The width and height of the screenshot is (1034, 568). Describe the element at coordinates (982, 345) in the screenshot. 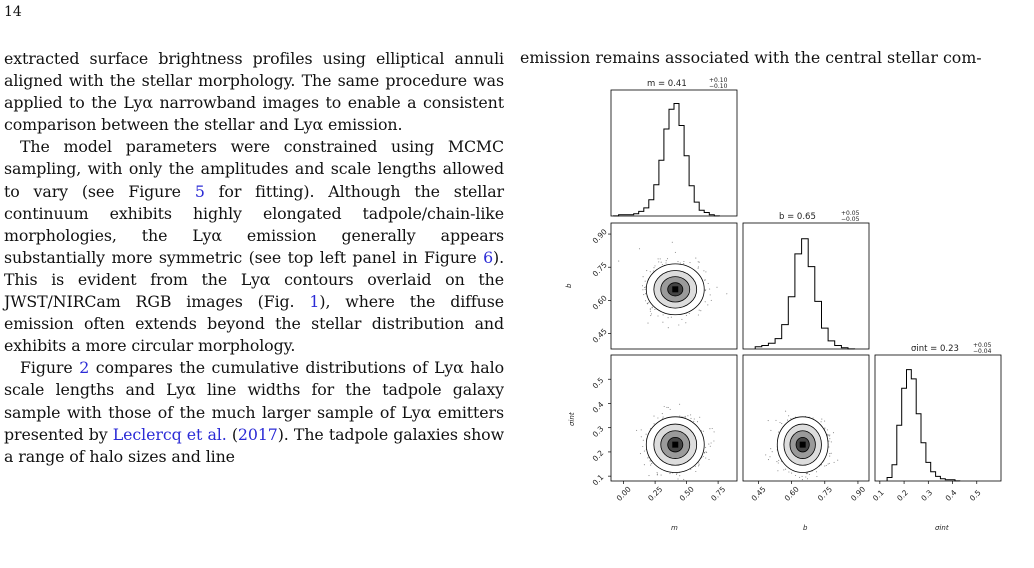

I see `title-sup-2: +0.05` at that location.